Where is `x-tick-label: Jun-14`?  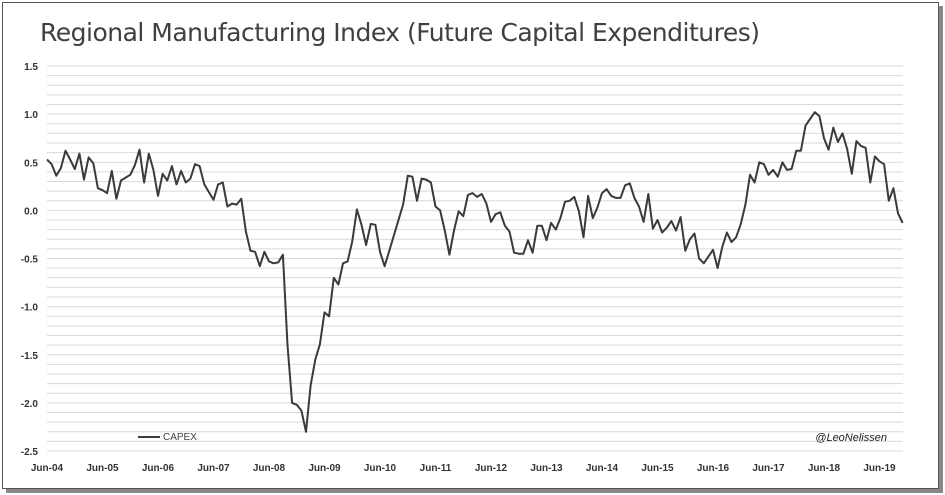 x-tick-label: Jun-14 is located at coordinates (602, 468).